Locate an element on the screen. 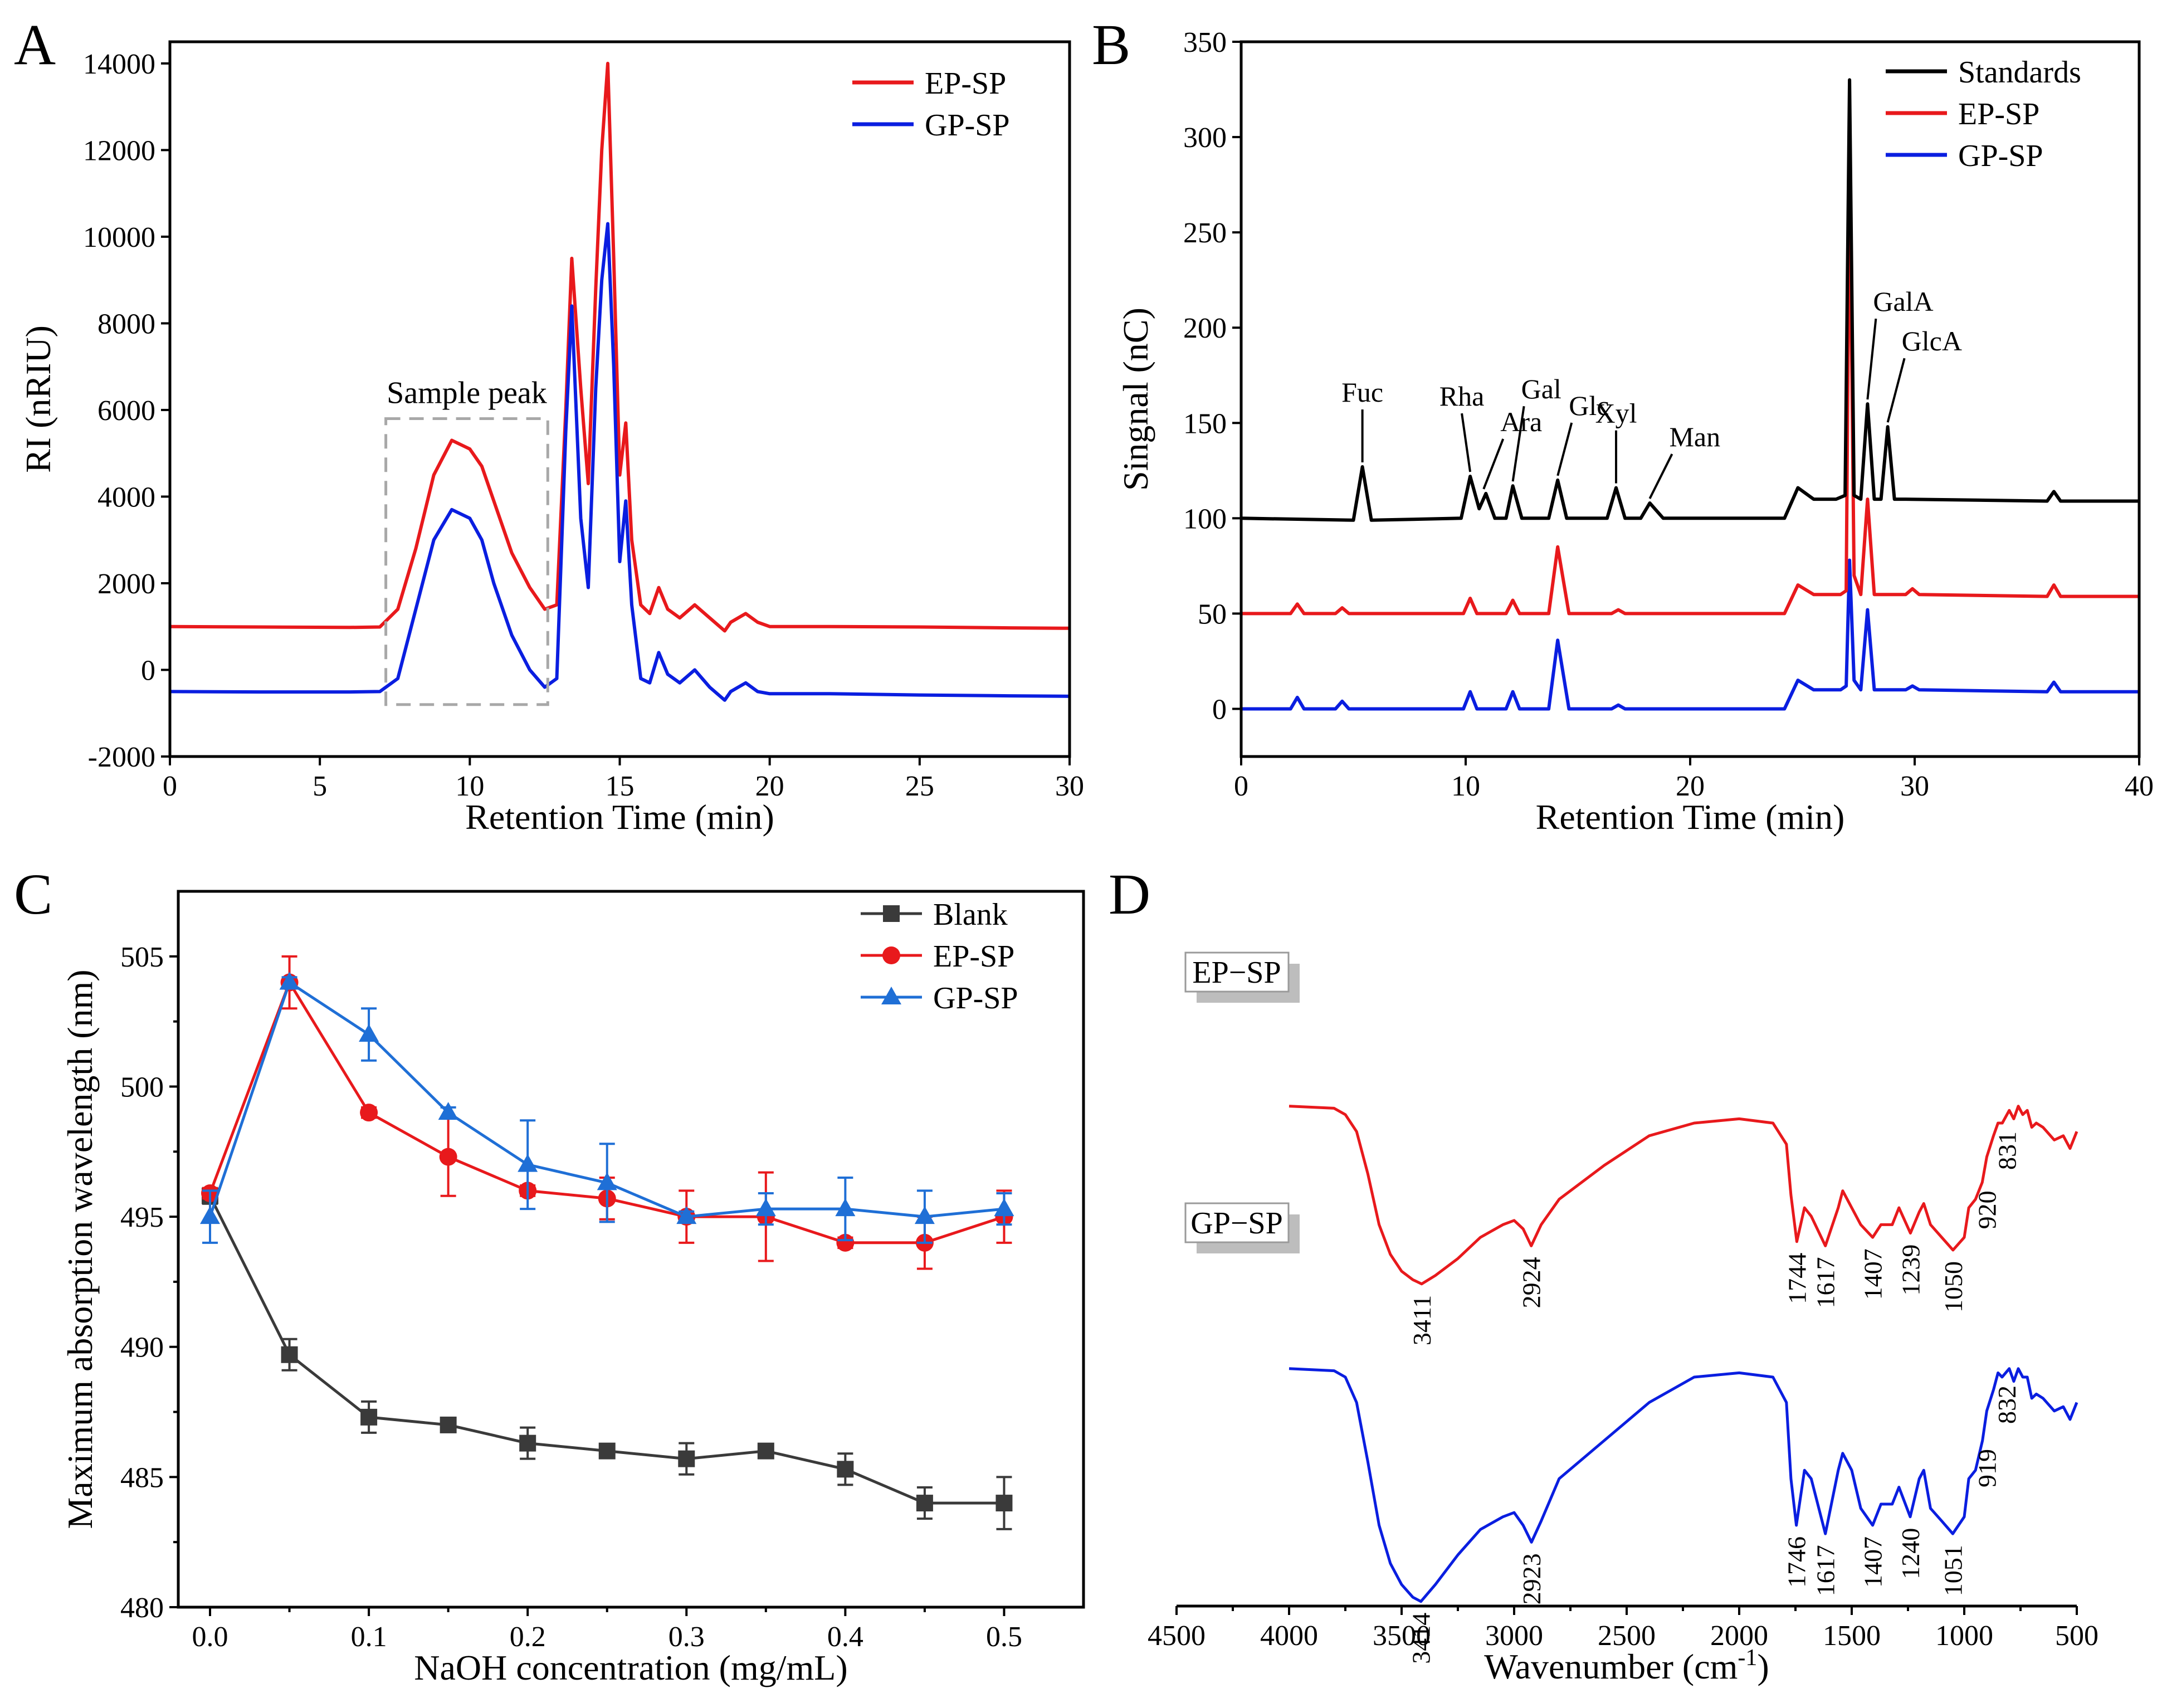  x-tick-label: 1000 is located at coordinates (1964, 1636).